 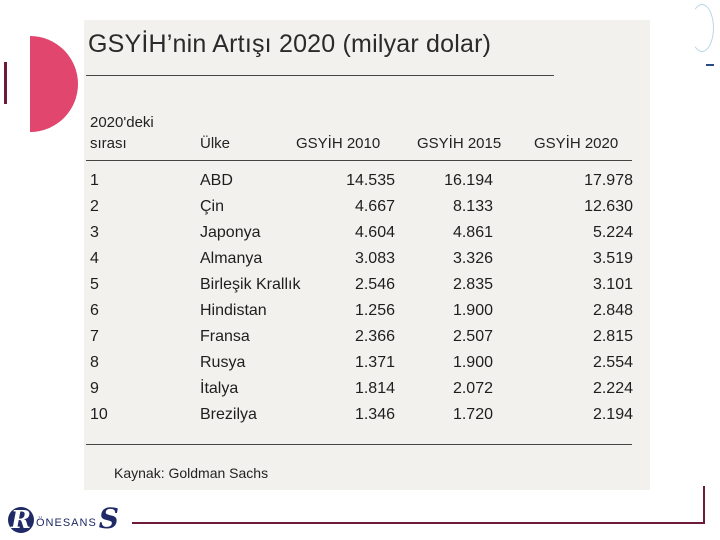 I want to click on cell-rank: 9, so click(x=94, y=388).